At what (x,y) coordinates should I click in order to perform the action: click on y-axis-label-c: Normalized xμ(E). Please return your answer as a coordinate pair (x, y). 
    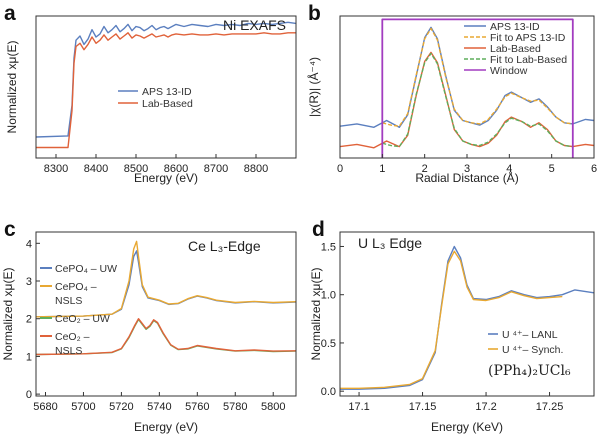
    Looking at the image, I should click on (8, 314).